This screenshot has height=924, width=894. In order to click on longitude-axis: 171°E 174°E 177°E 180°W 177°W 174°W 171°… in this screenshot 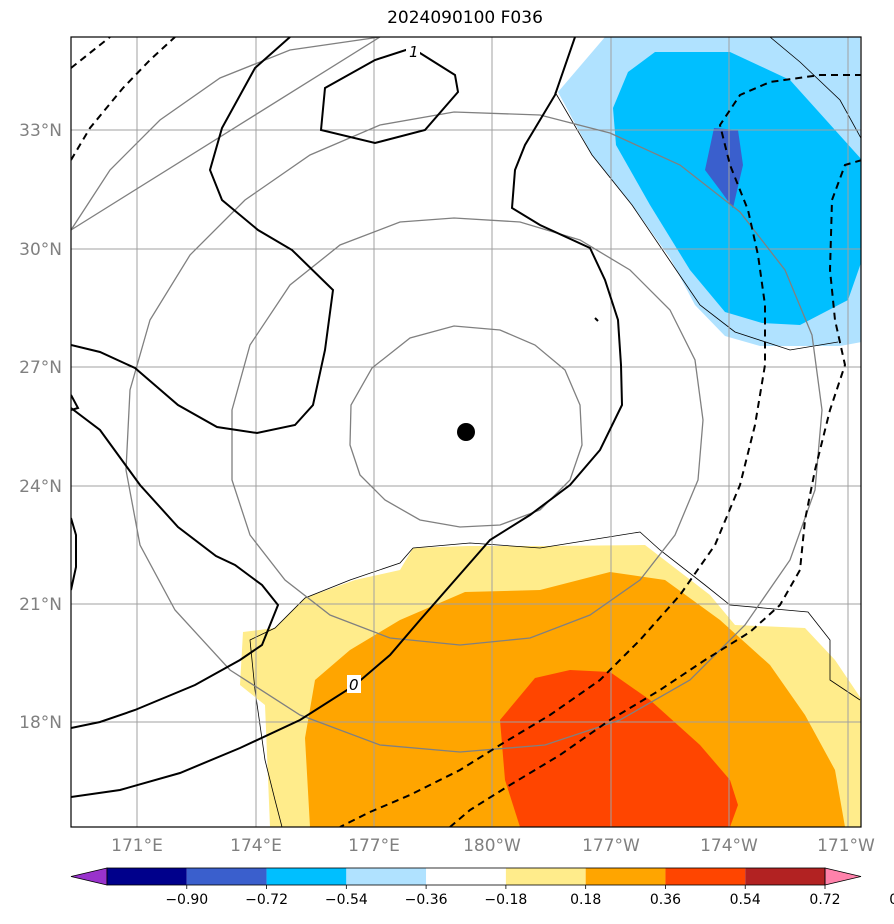, I will do `click(493, 846)`.